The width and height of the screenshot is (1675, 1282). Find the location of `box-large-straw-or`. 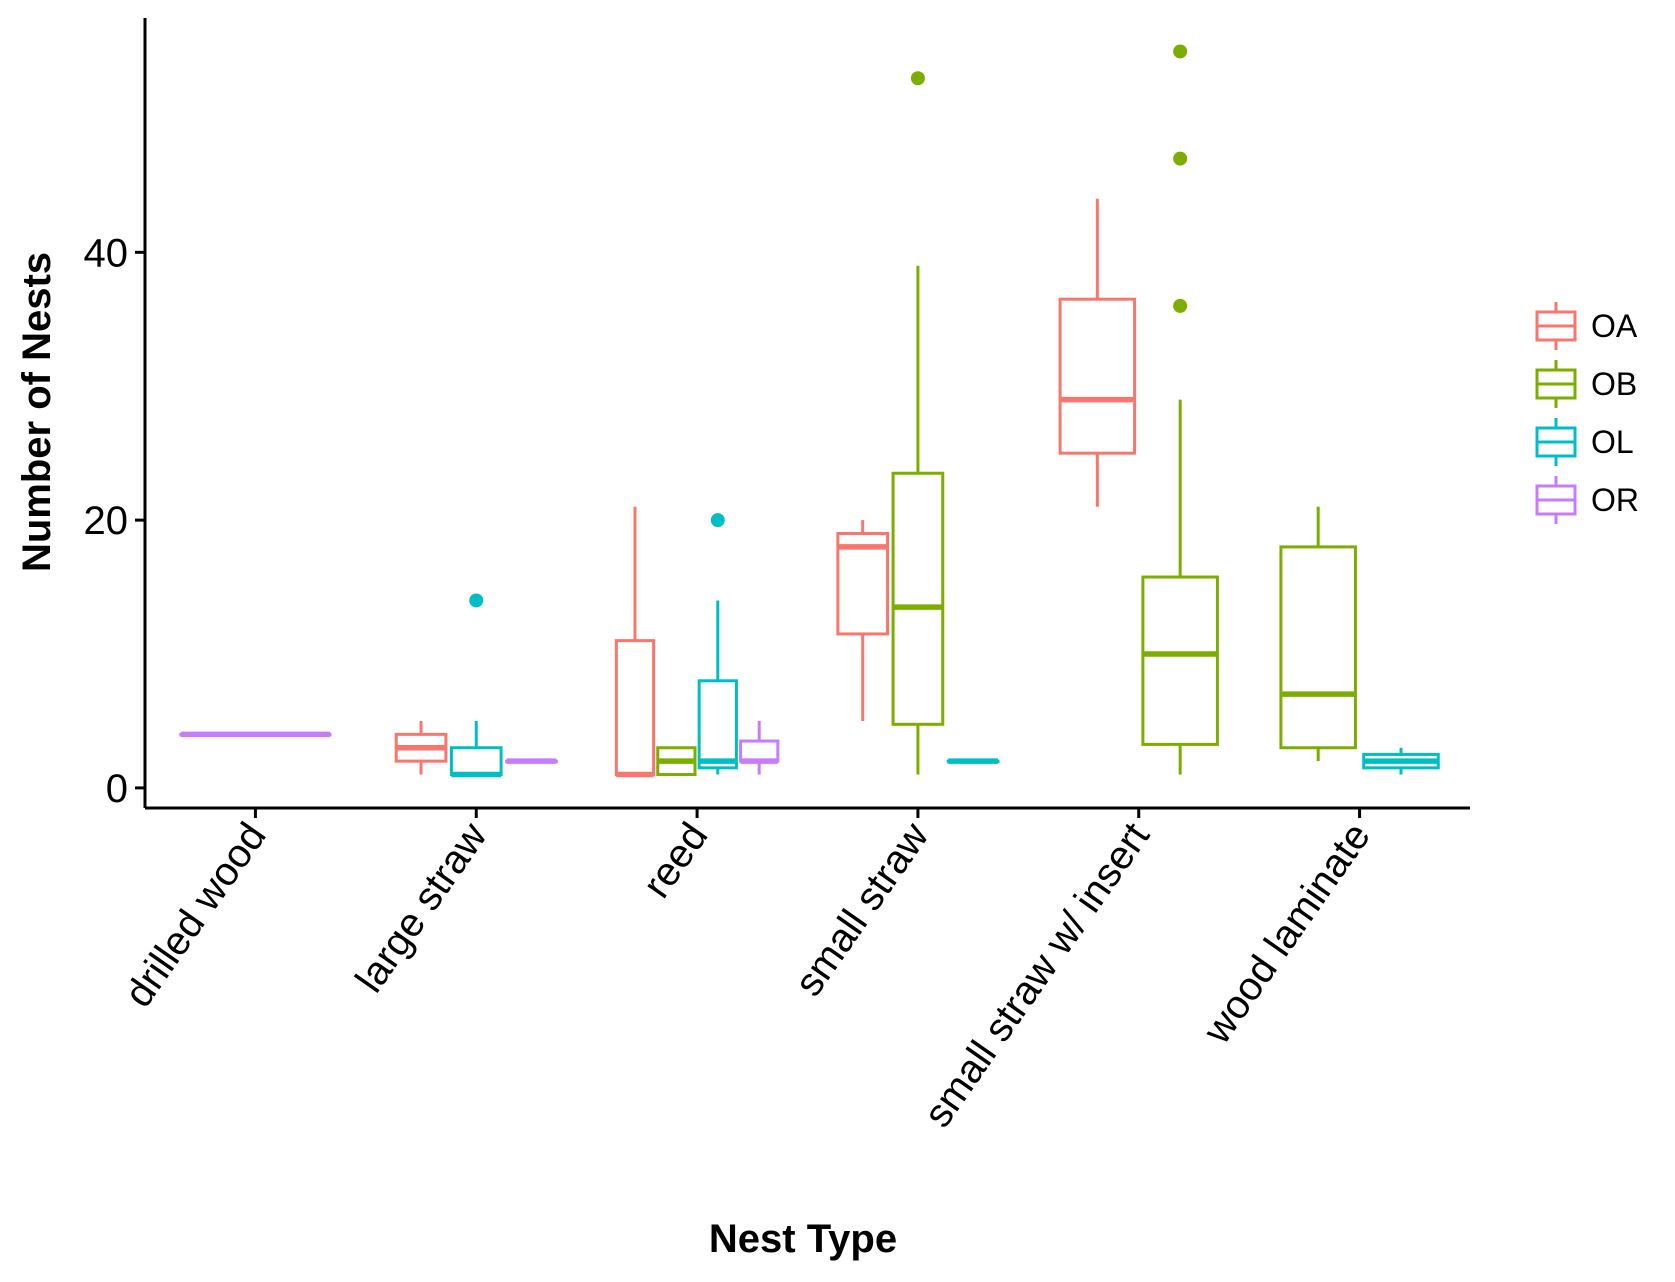

box-large-straw-or is located at coordinates (531, 761).